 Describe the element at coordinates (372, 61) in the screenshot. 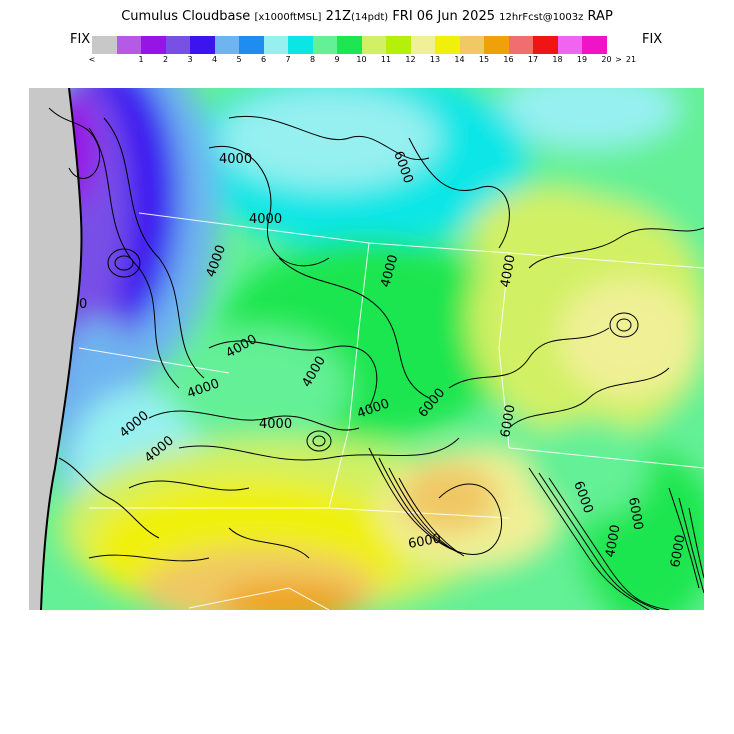

I see `color-legend-ticks: <1 2 3 4 5 6 7 8 9 10 11 12 13 14 15 16 17 18 19 20 21 >` at that location.